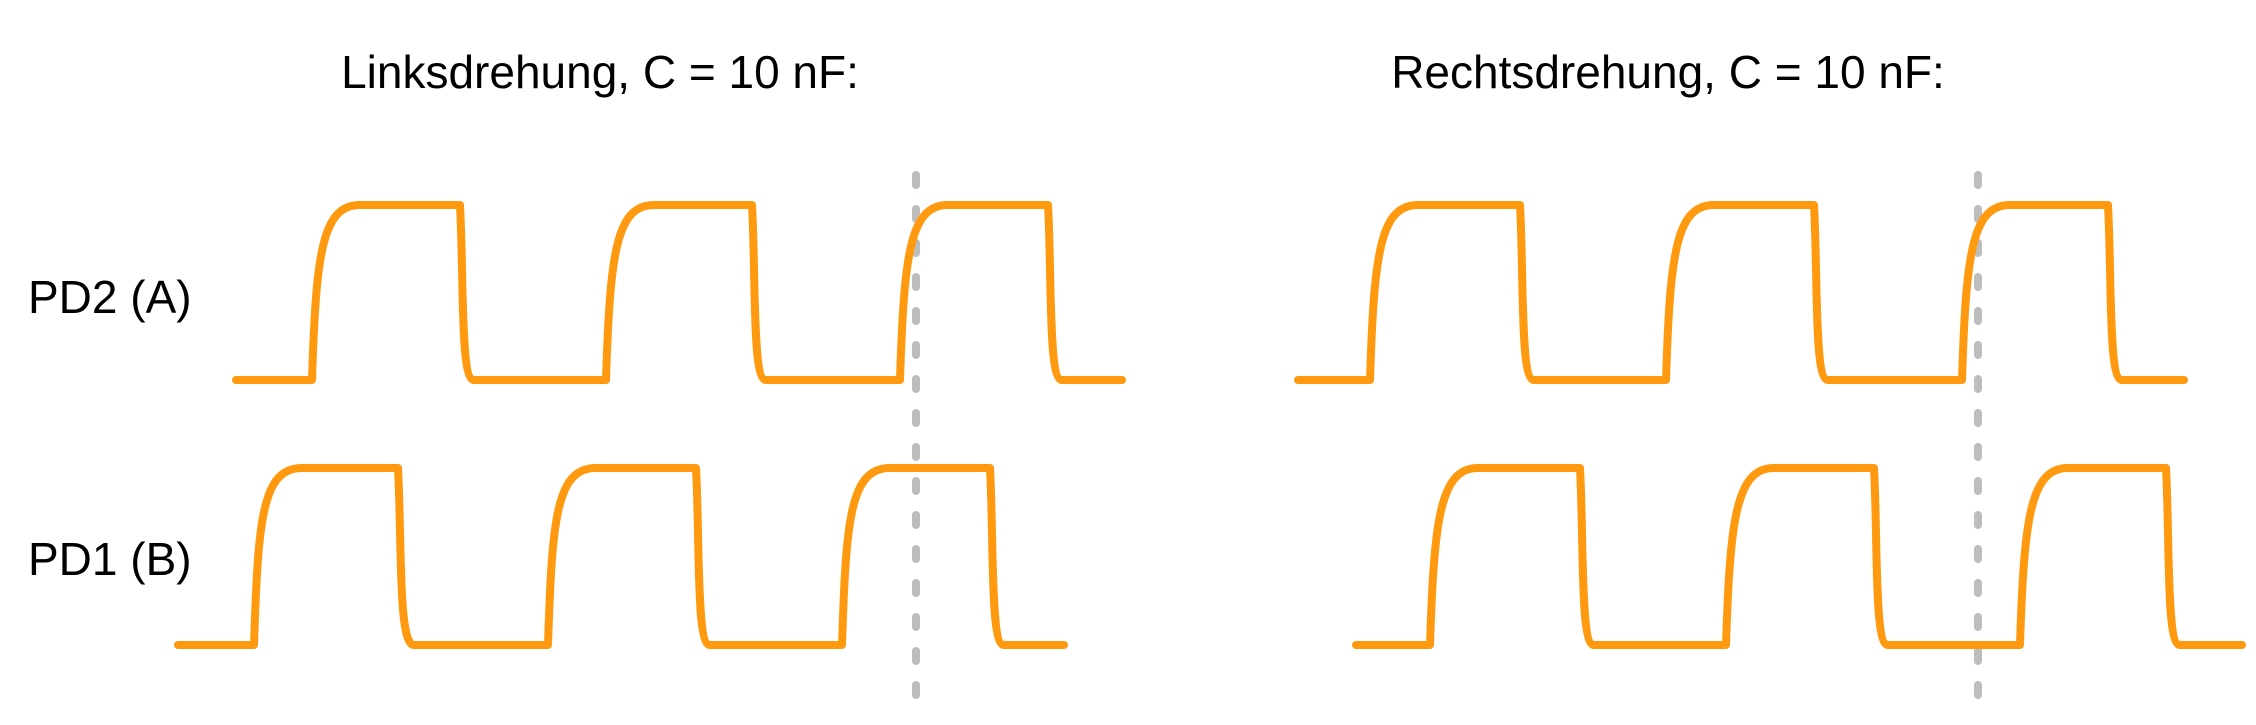 Image resolution: width=2256 pixels, height=725 pixels. Describe the element at coordinates (621, 556) in the screenshot. I see `left-pd1-waveform` at that location.